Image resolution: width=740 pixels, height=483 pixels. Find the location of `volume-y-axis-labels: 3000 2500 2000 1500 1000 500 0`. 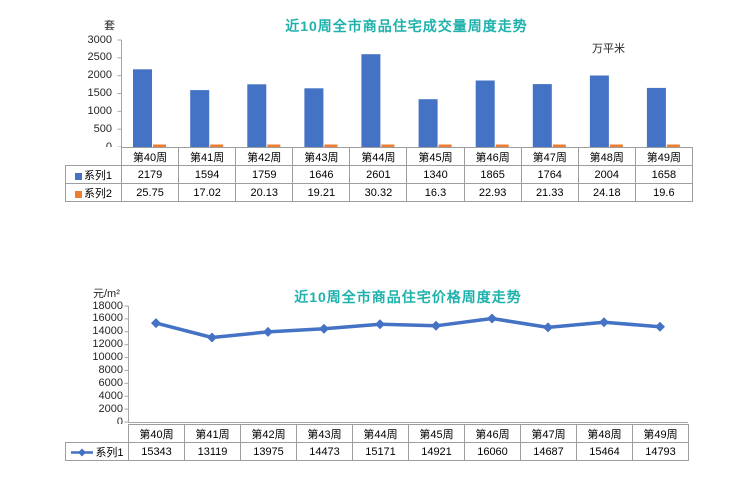

volume-y-axis-labels: 3000 2500 2000 1500 1000 500 0 is located at coordinates (91, 241).